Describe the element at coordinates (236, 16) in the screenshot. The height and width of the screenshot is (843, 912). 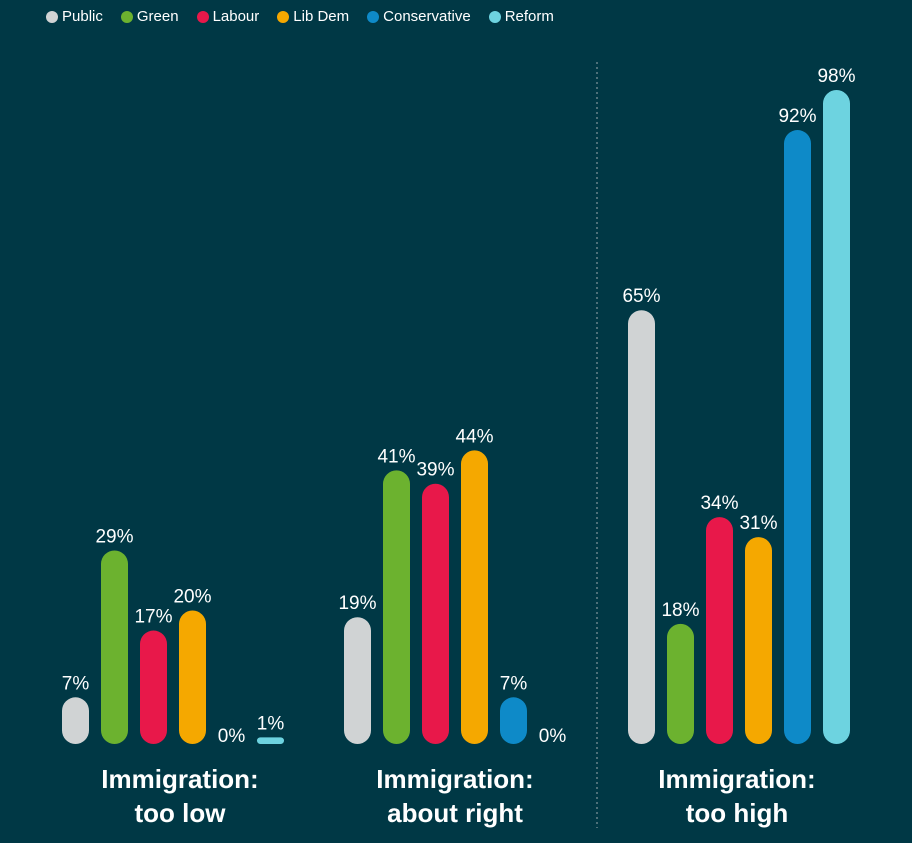
I see `legend-label: Labour` at that location.